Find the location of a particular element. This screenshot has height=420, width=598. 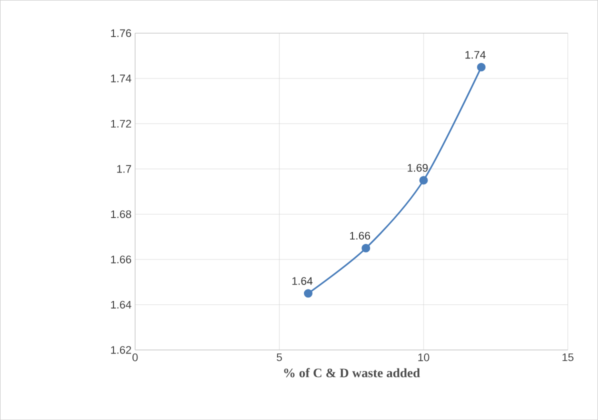

data-label: 1.64 is located at coordinates (302, 281).